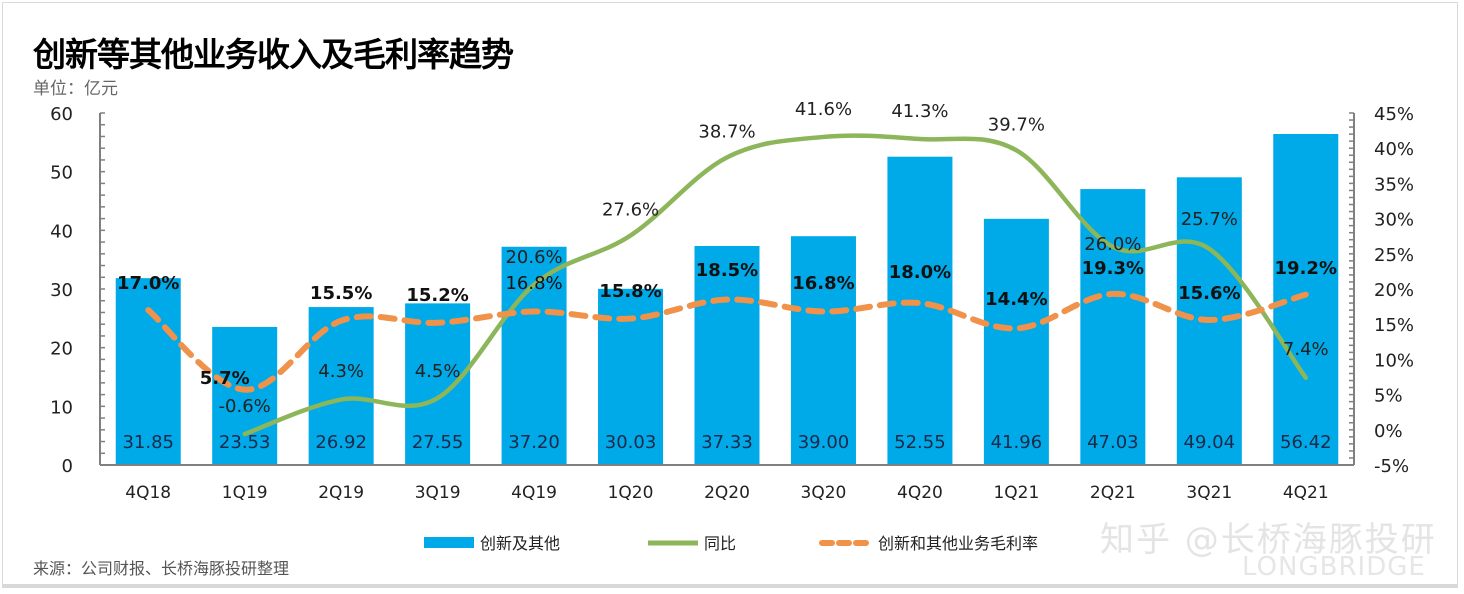  Describe the element at coordinates (61, 349) in the screenshot. I see `left-tick-label: 20` at that location.